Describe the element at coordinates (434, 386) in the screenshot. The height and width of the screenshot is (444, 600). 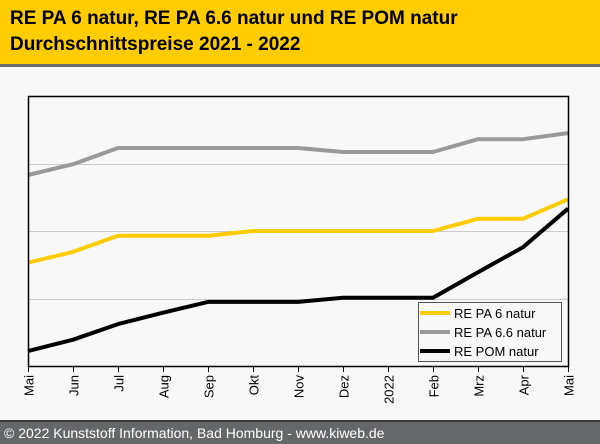
I see `x-tick-label: Feb` at that location.